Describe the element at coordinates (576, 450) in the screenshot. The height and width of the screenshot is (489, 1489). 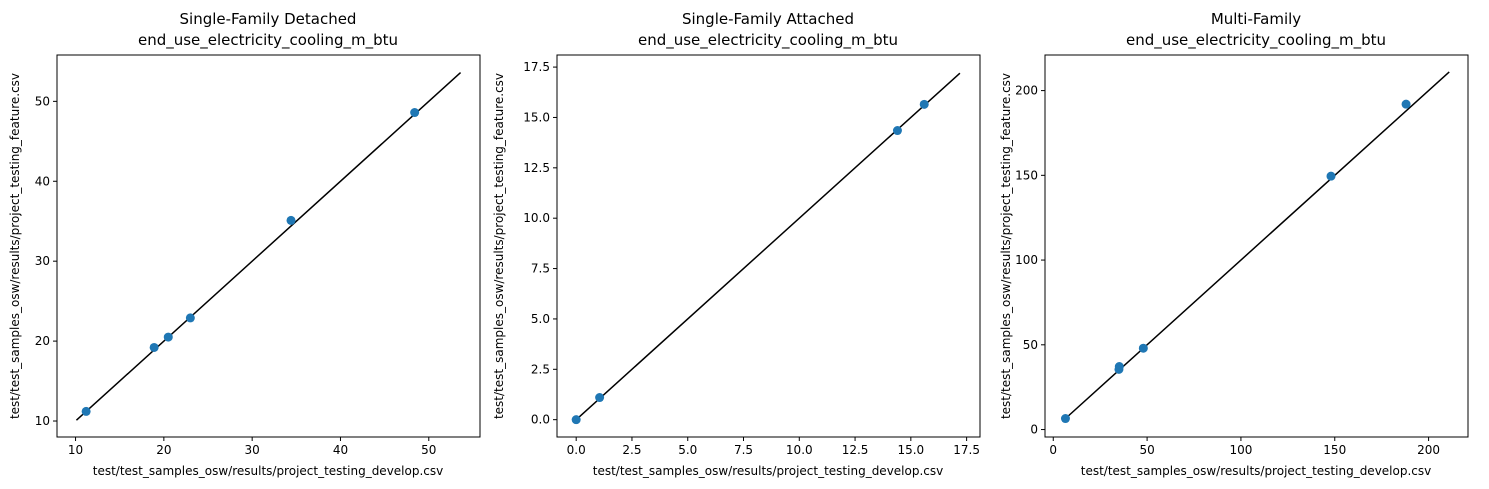
I see `x-tick-label: 0.0` at that location.